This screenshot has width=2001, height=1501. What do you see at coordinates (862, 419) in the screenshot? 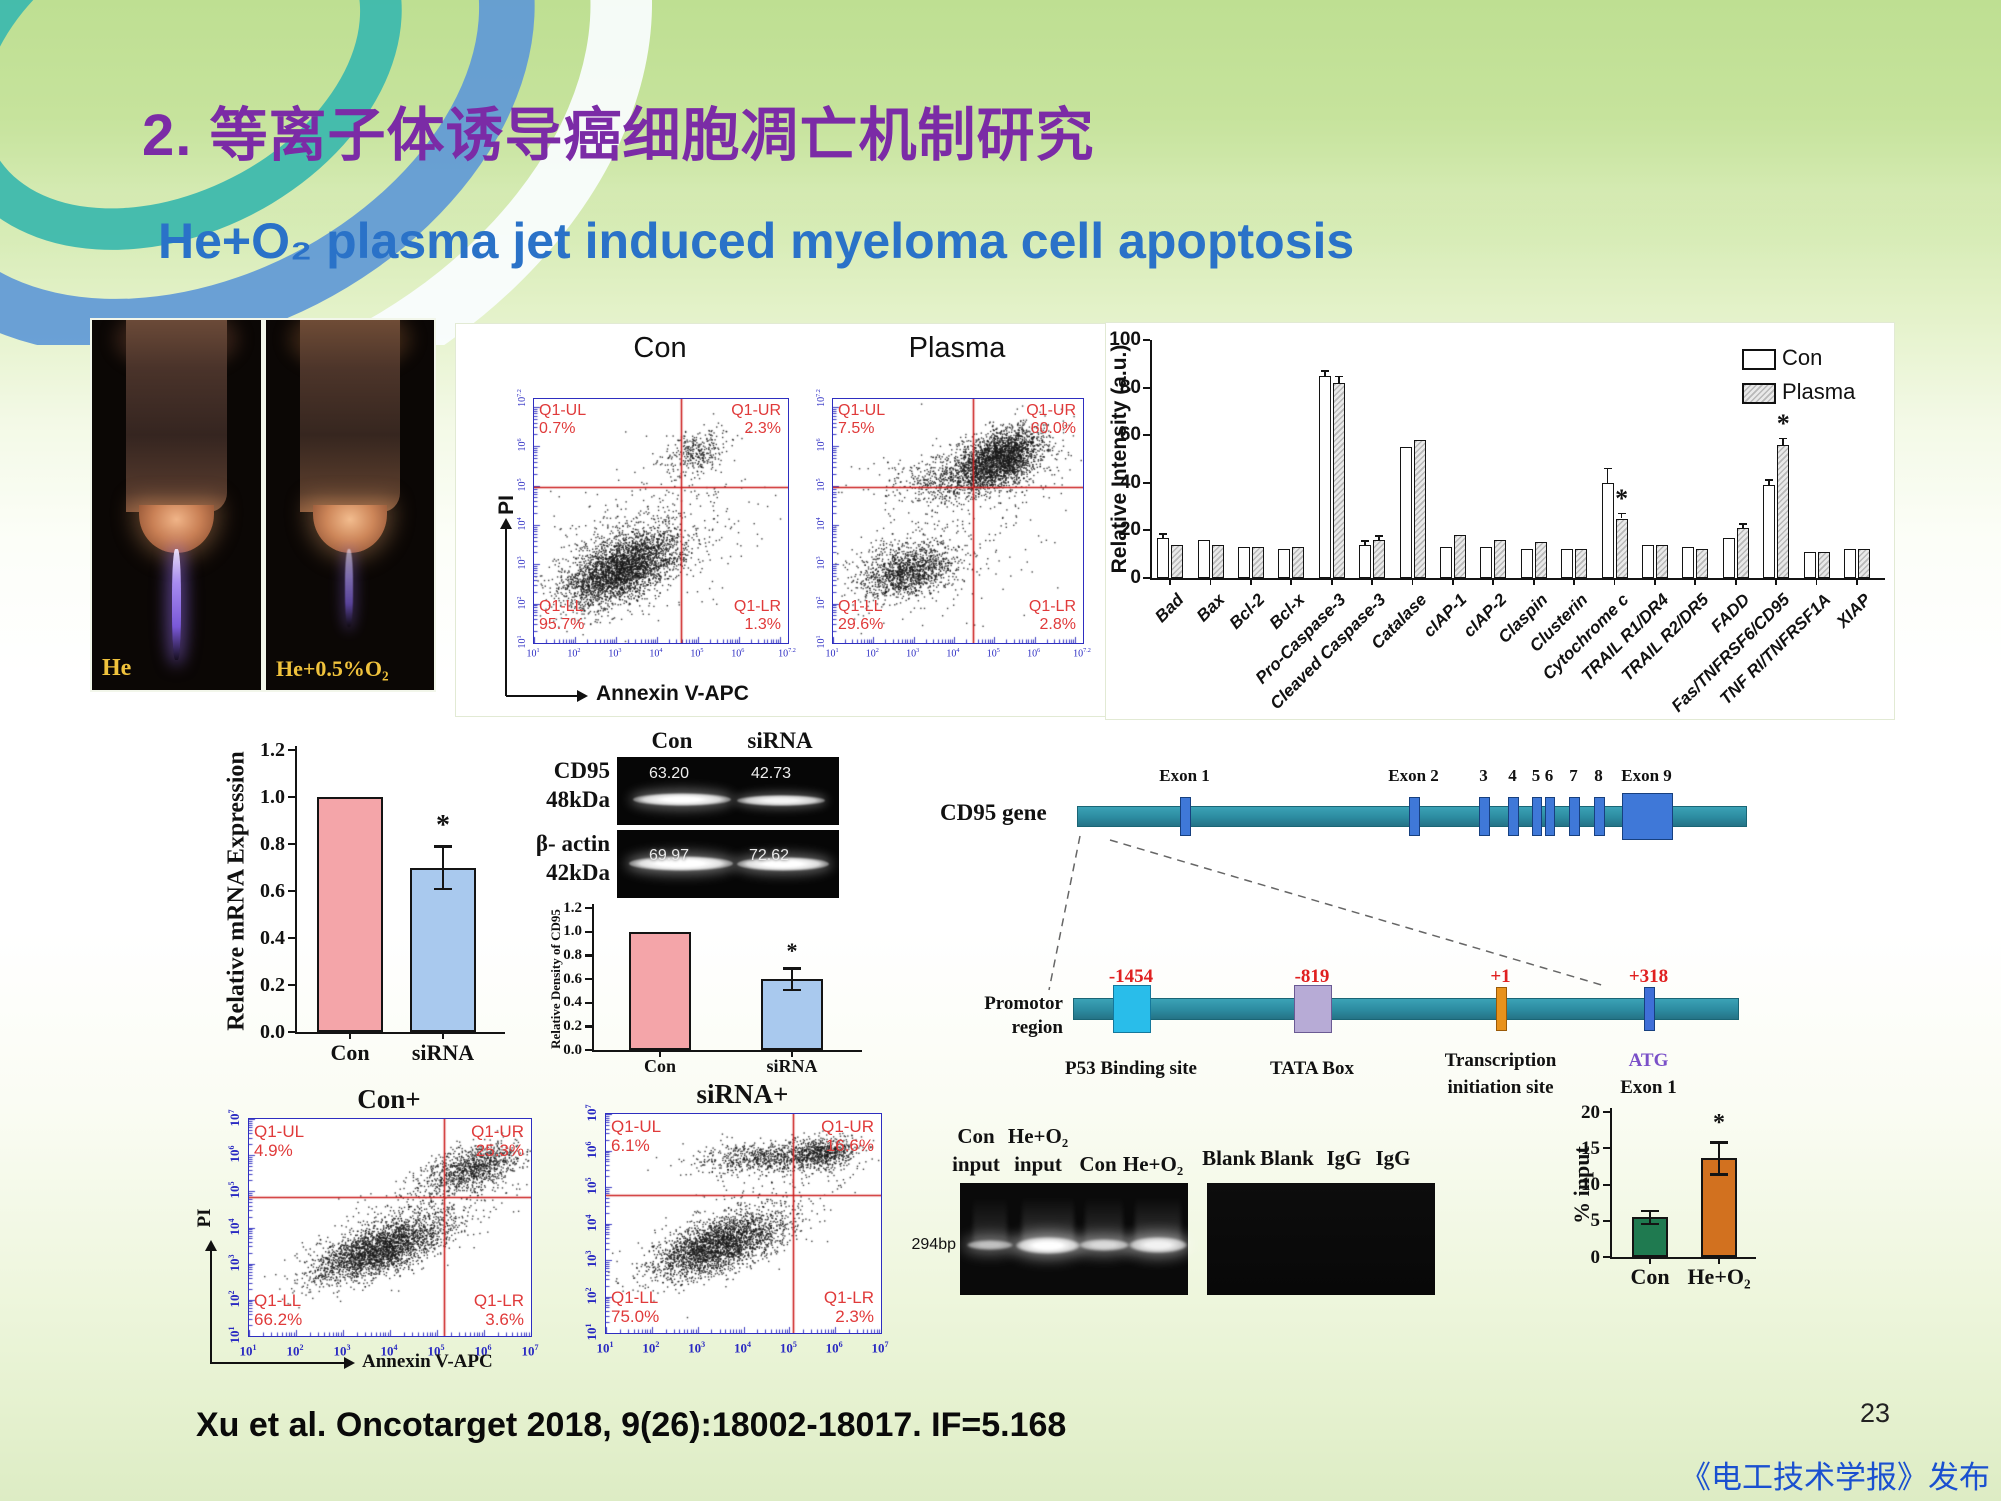
I see `quadrant-label-q1-ul: Q1-UL 7.5%` at bounding box center [862, 419].